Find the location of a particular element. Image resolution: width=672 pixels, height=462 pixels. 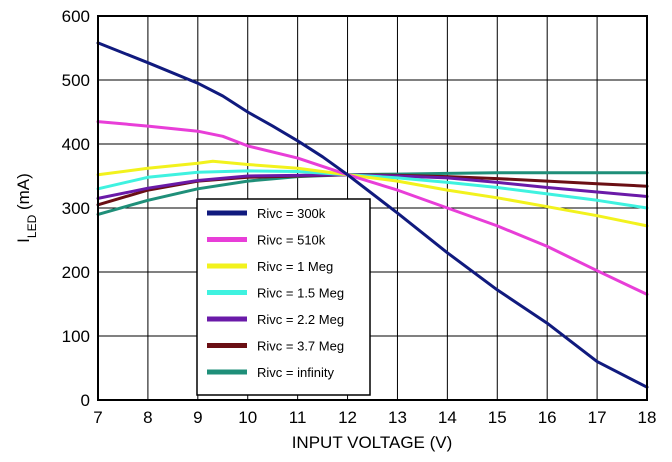

x-axis-title: INPUT VOLTAGE (V) is located at coordinates (372, 442).